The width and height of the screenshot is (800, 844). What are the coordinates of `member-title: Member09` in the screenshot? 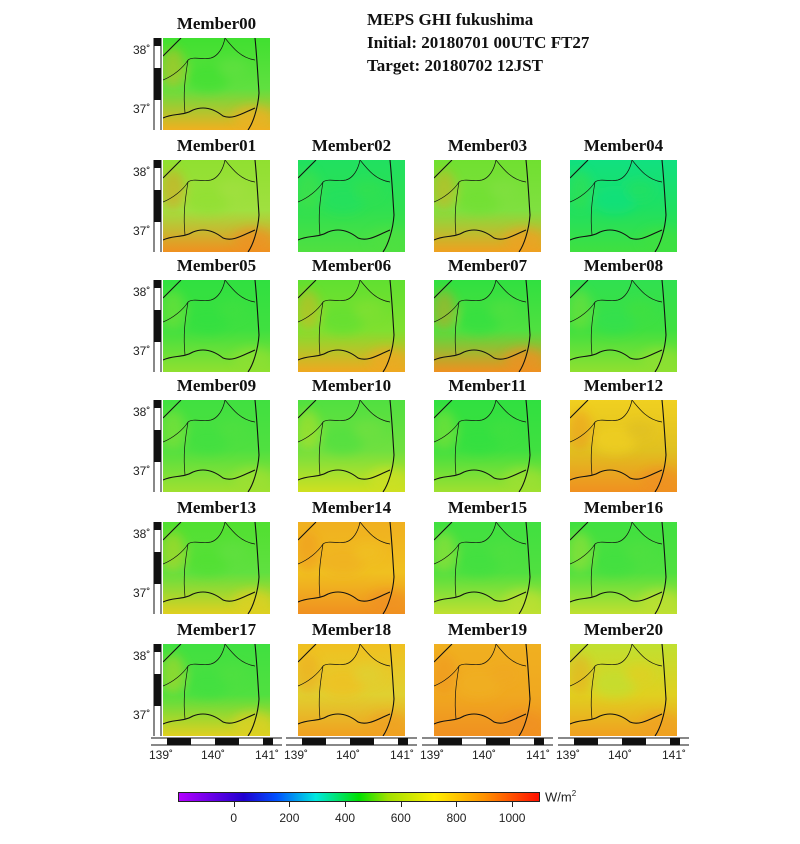 It's located at (216, 385).